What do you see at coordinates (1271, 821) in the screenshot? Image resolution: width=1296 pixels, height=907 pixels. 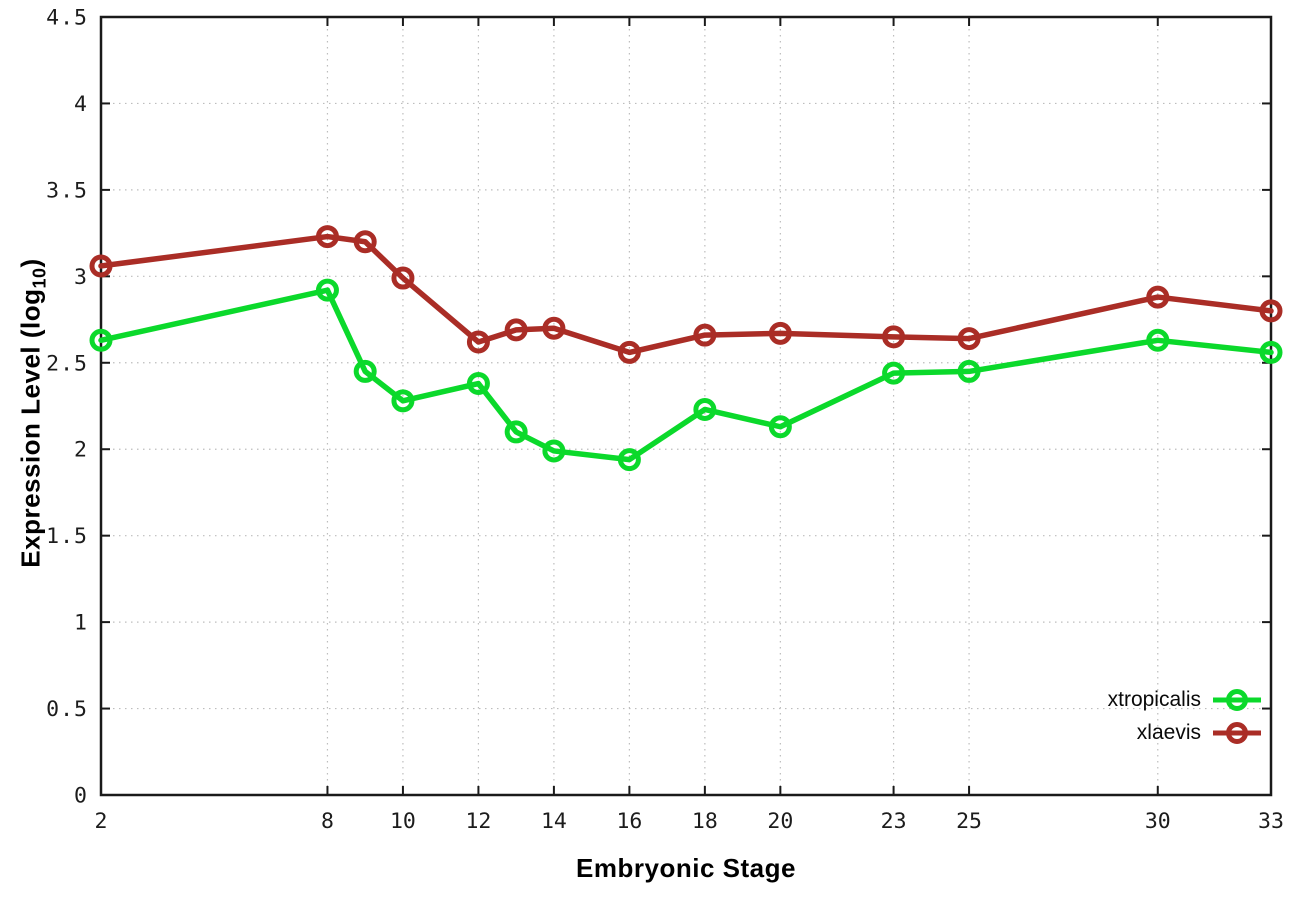 I see `x-tick-label: 33` at bounding box center [1271, 821].